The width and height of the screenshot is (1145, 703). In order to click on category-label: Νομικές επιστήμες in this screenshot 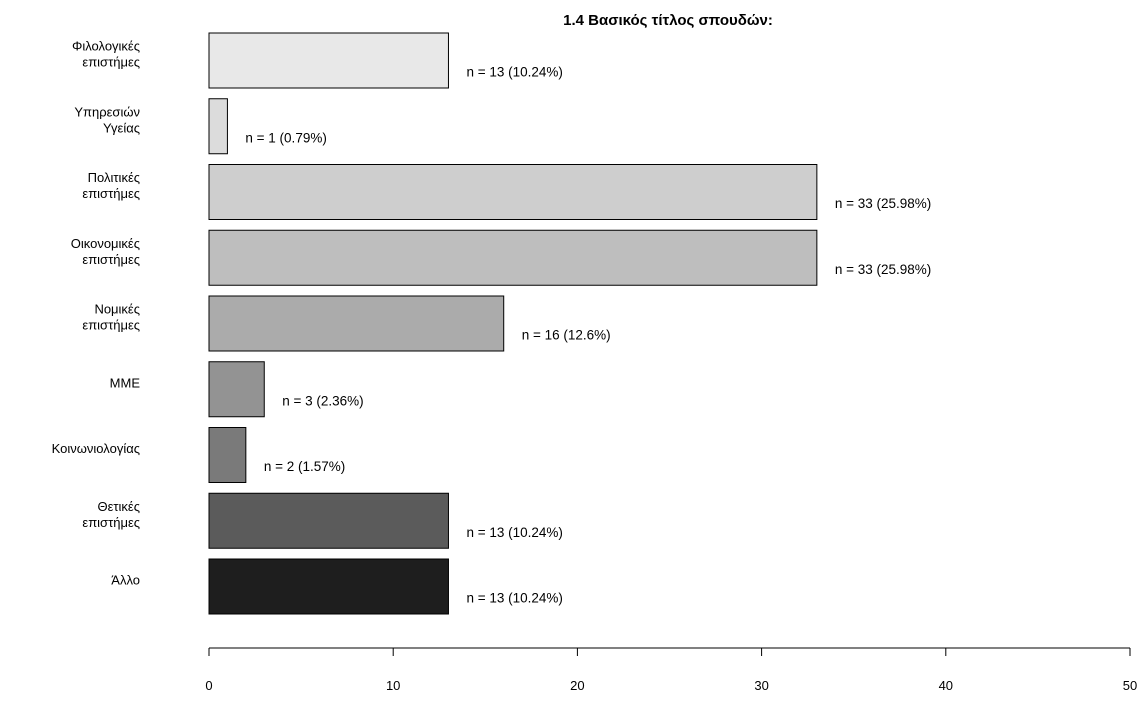, I will do `click(111, 317)`.